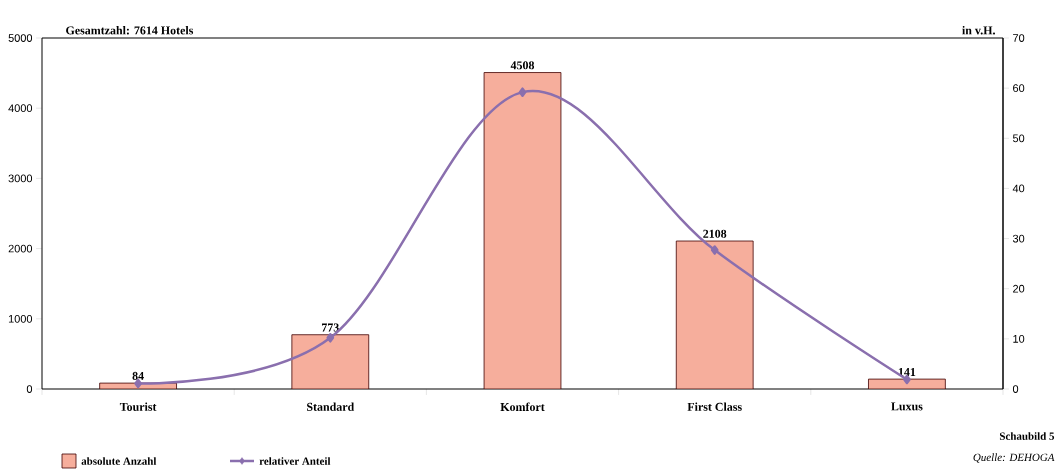 The width and height of the screenshot is (1062, 471). Describe the element at coordinates (119, 461) in the screenshot. I see `legend-label: absolute Anzahl` at that location.